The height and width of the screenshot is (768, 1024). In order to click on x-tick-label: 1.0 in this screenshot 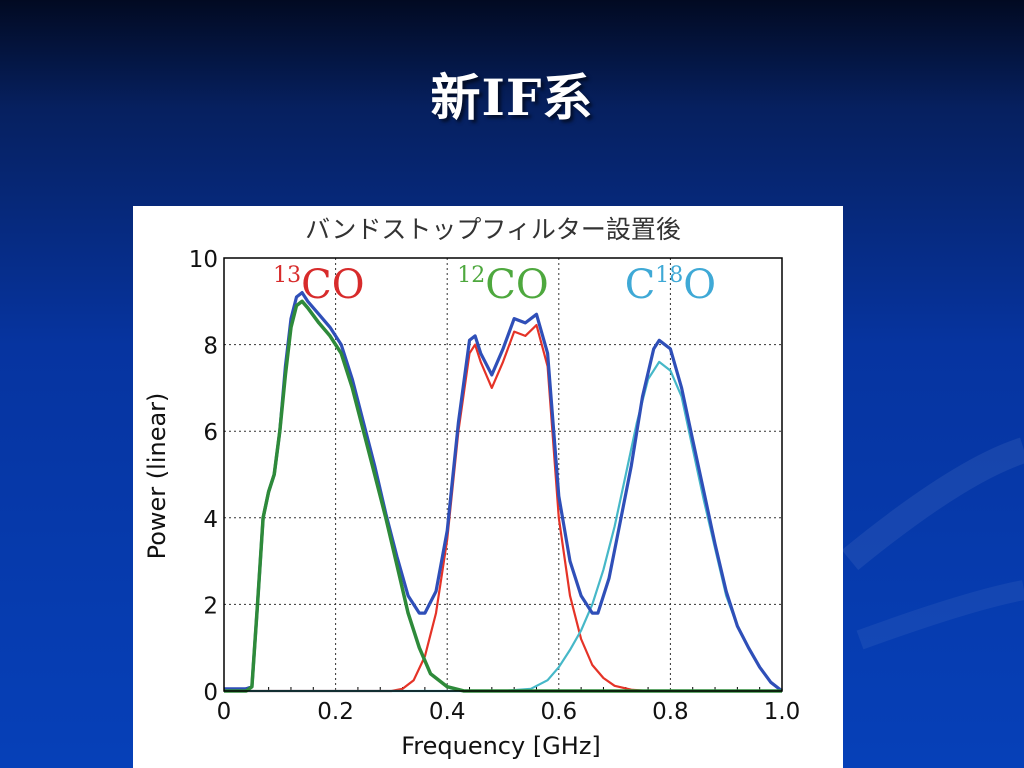, I will do `click(782, 712)`.